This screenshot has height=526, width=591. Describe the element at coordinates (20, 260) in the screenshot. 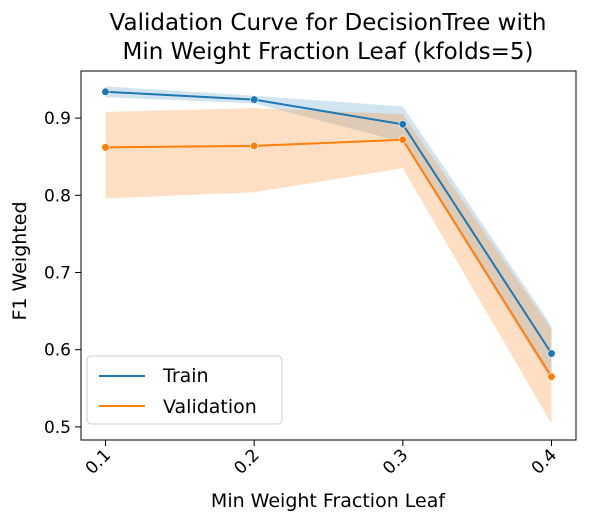

I see `y-axis-label: F1 Weighted` at that location.